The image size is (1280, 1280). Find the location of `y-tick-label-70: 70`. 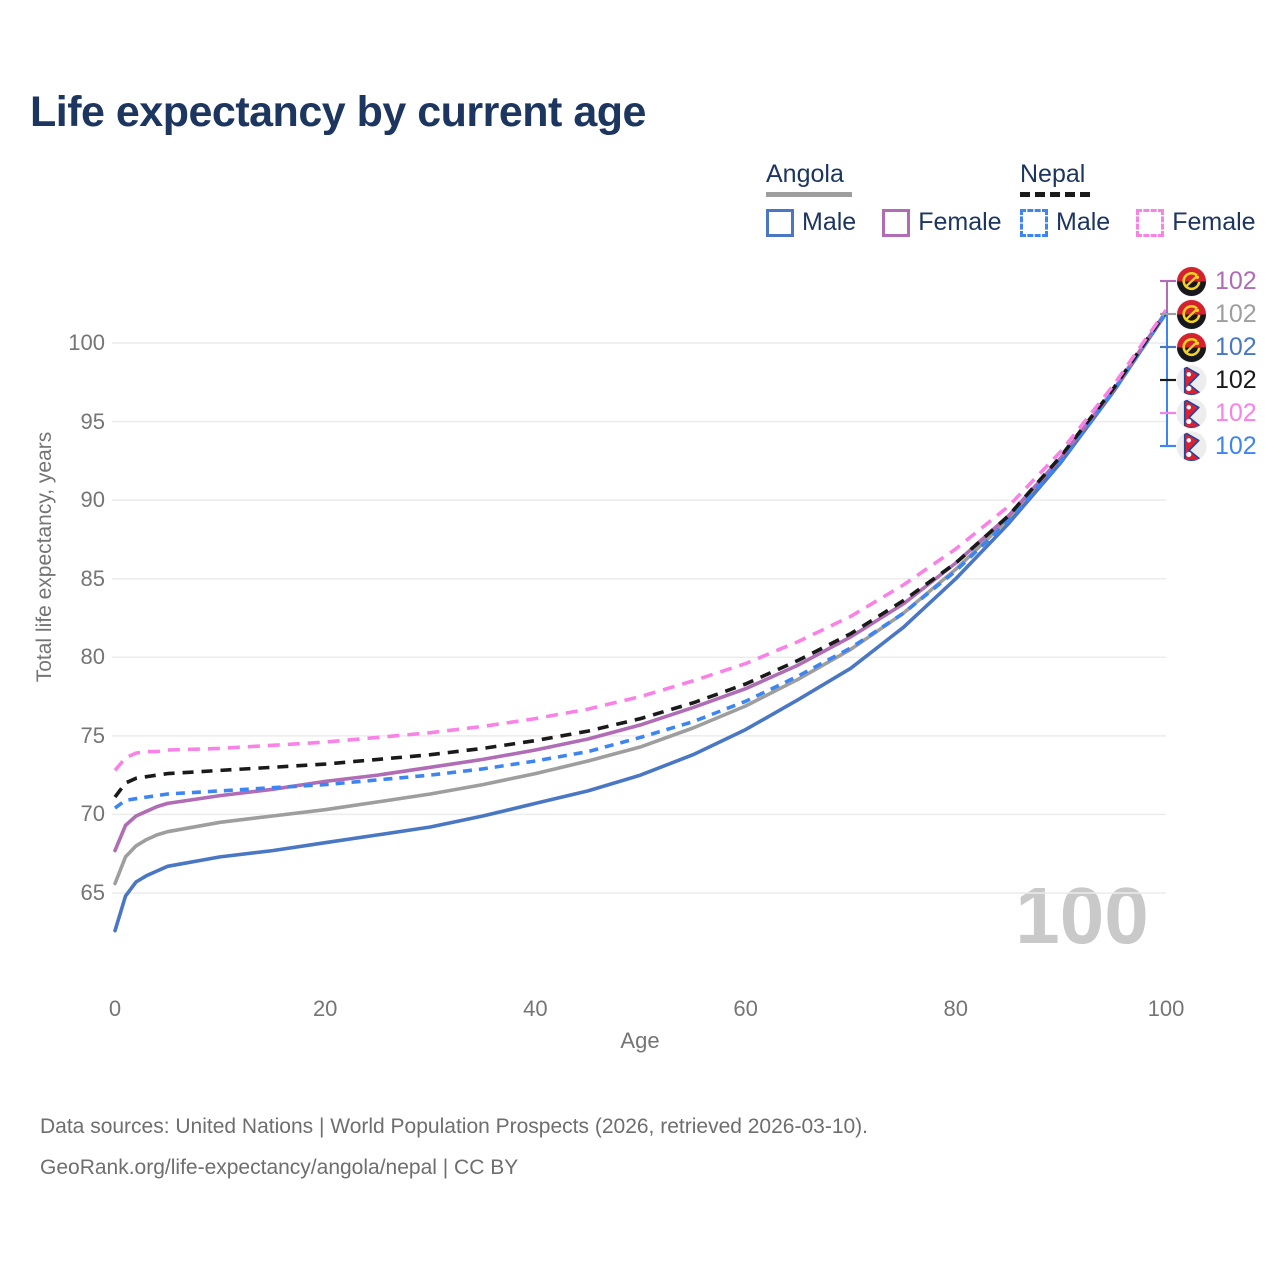

y-tick-label-70: 70 is located at coordinates (92, 814).